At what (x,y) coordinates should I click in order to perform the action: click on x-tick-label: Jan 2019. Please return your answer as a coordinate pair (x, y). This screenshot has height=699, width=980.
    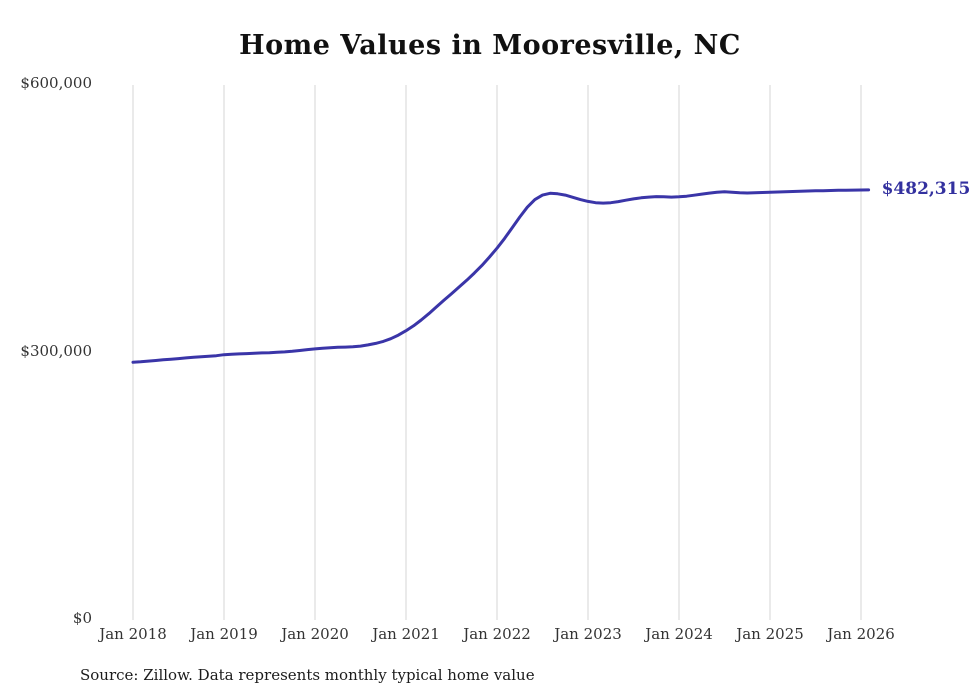
    Looking at the image, I should click on (224, 634).